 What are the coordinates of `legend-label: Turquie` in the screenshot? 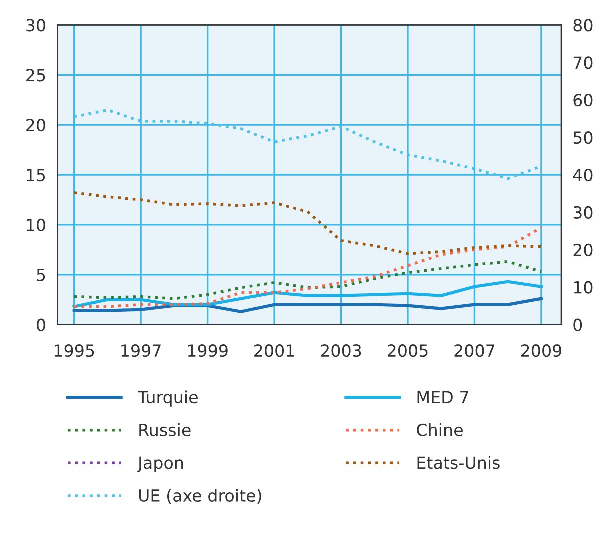 It's located at (168, 398).